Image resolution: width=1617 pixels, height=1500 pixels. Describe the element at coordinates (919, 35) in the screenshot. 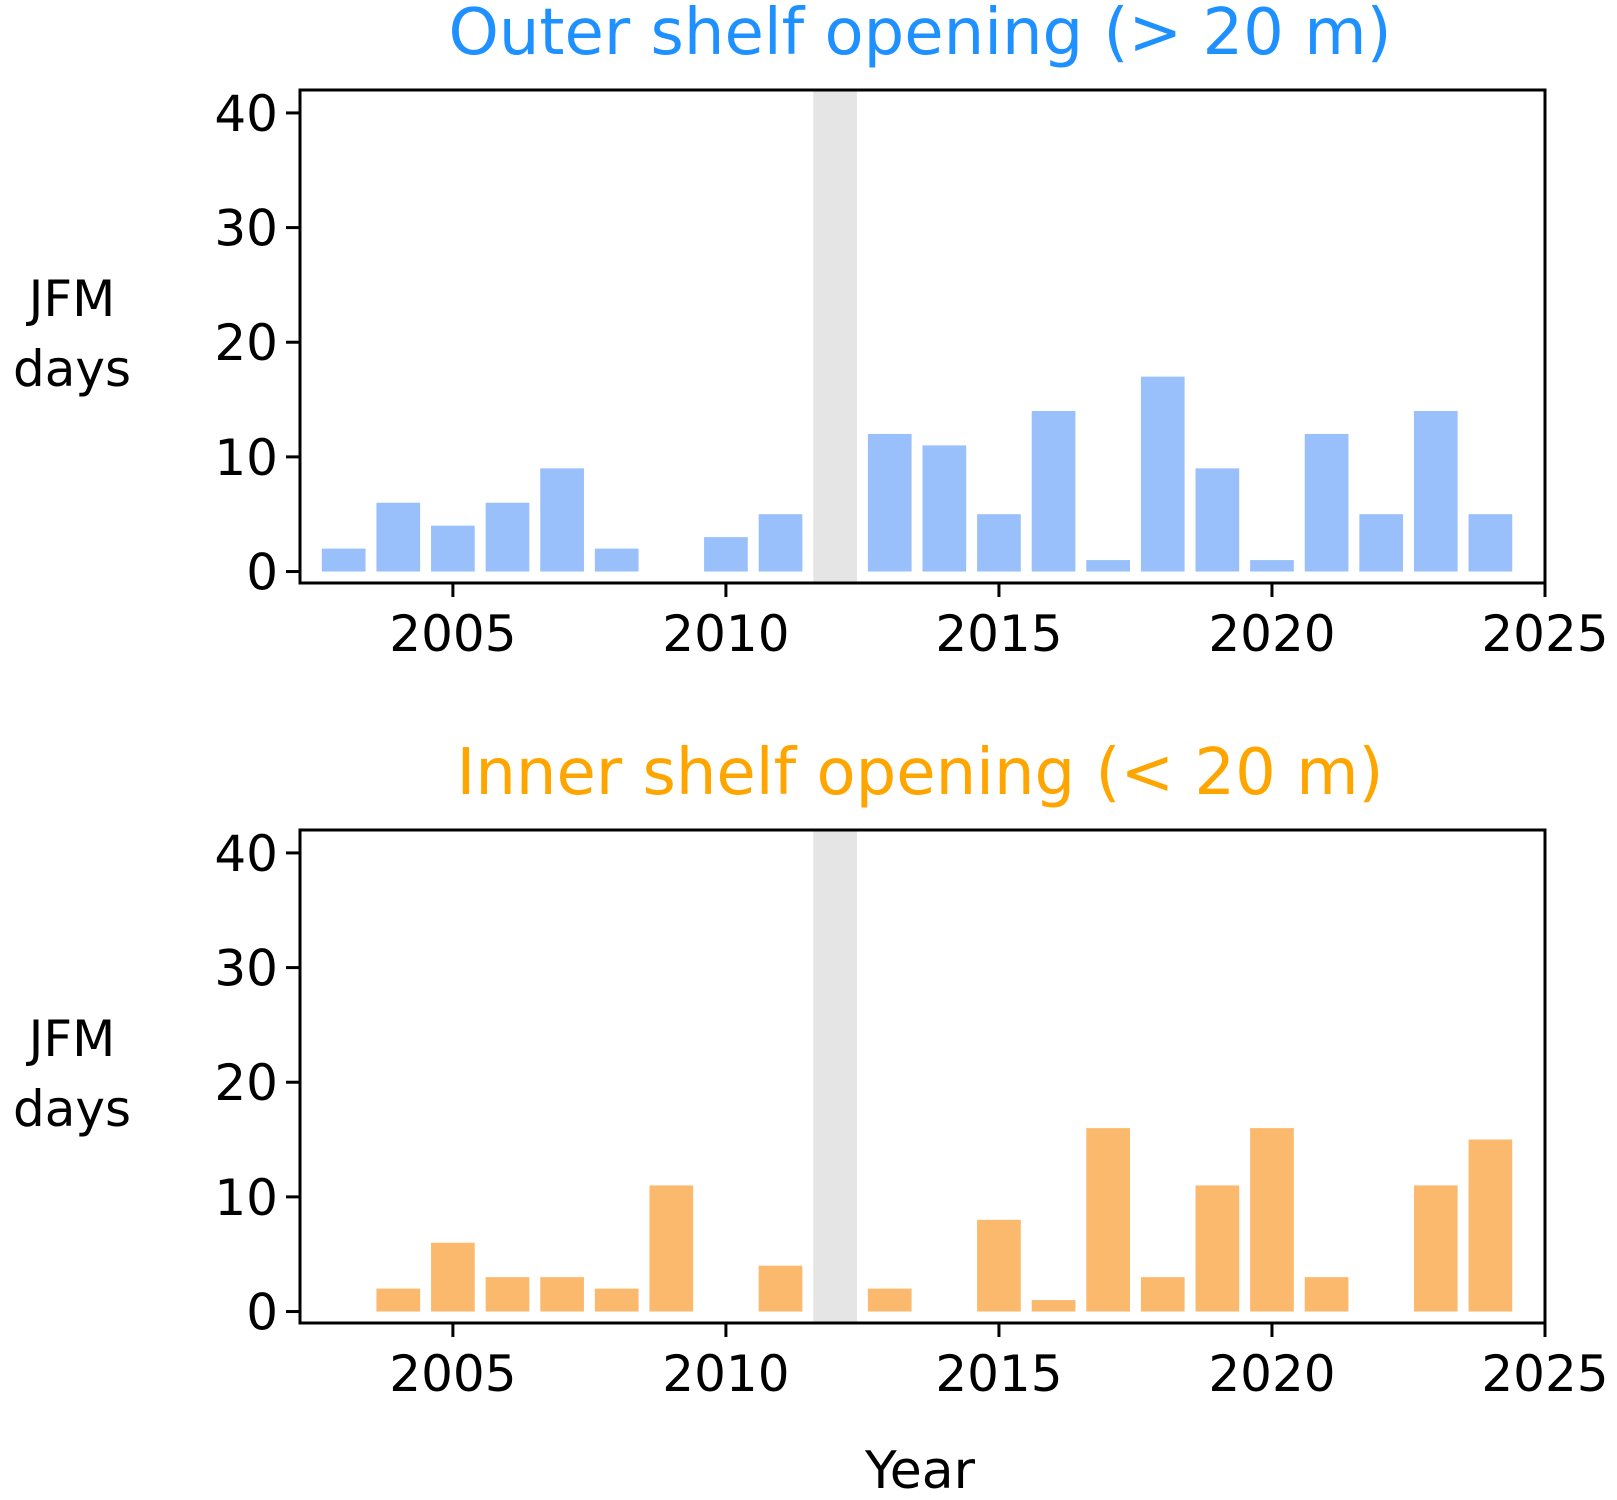

I see `chart-title: Outer shelf opening (> 20 m)` at that location.